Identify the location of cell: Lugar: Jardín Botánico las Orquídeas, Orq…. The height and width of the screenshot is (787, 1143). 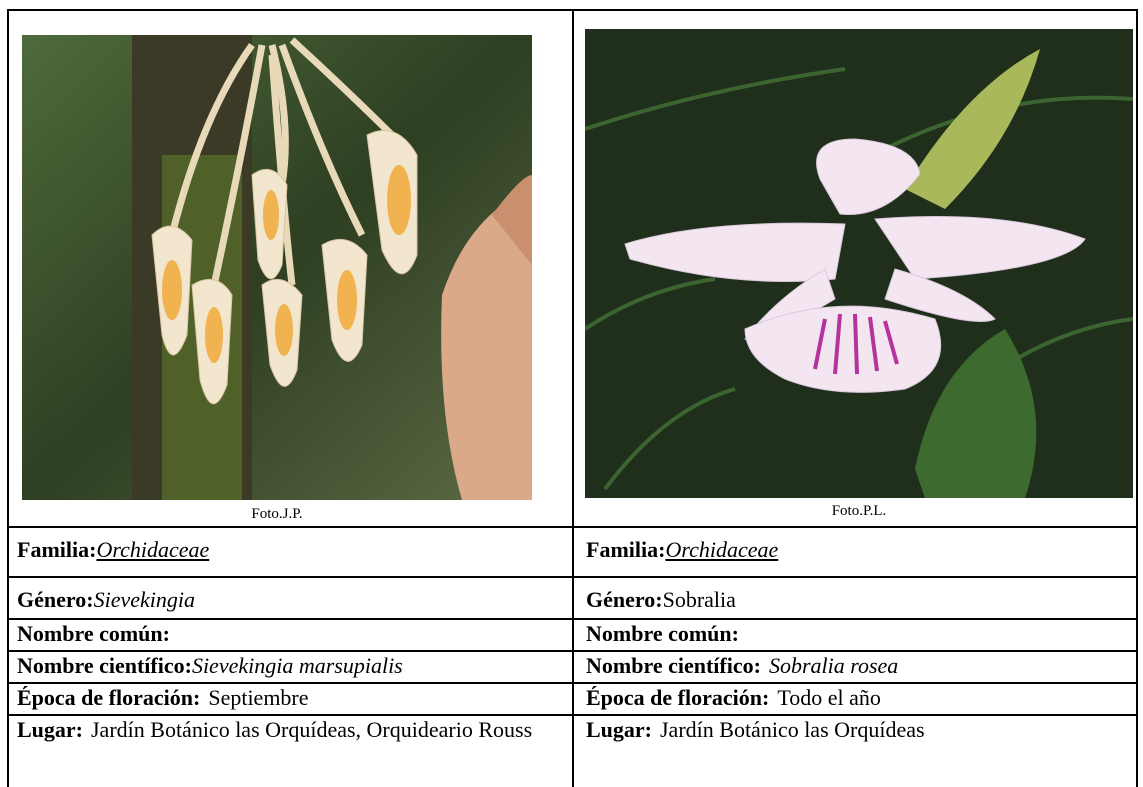
(277, 730).